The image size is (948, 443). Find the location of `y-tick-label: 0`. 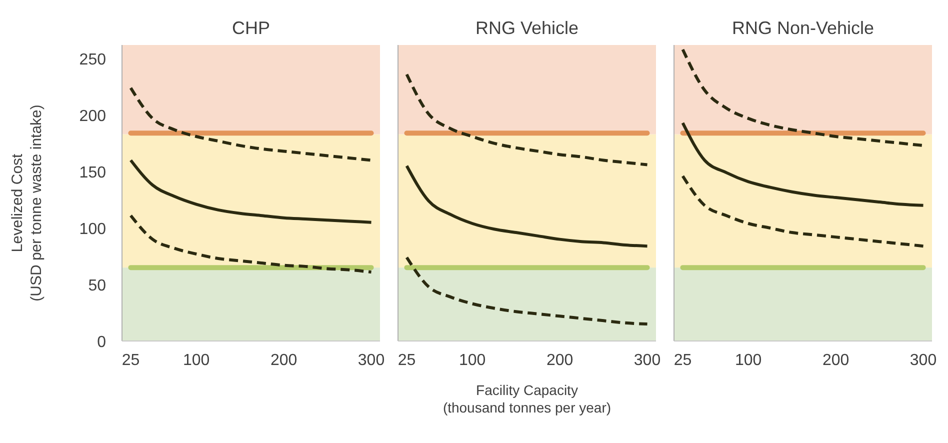

y-tick-label: 0 is located at coordinates (101, 342).